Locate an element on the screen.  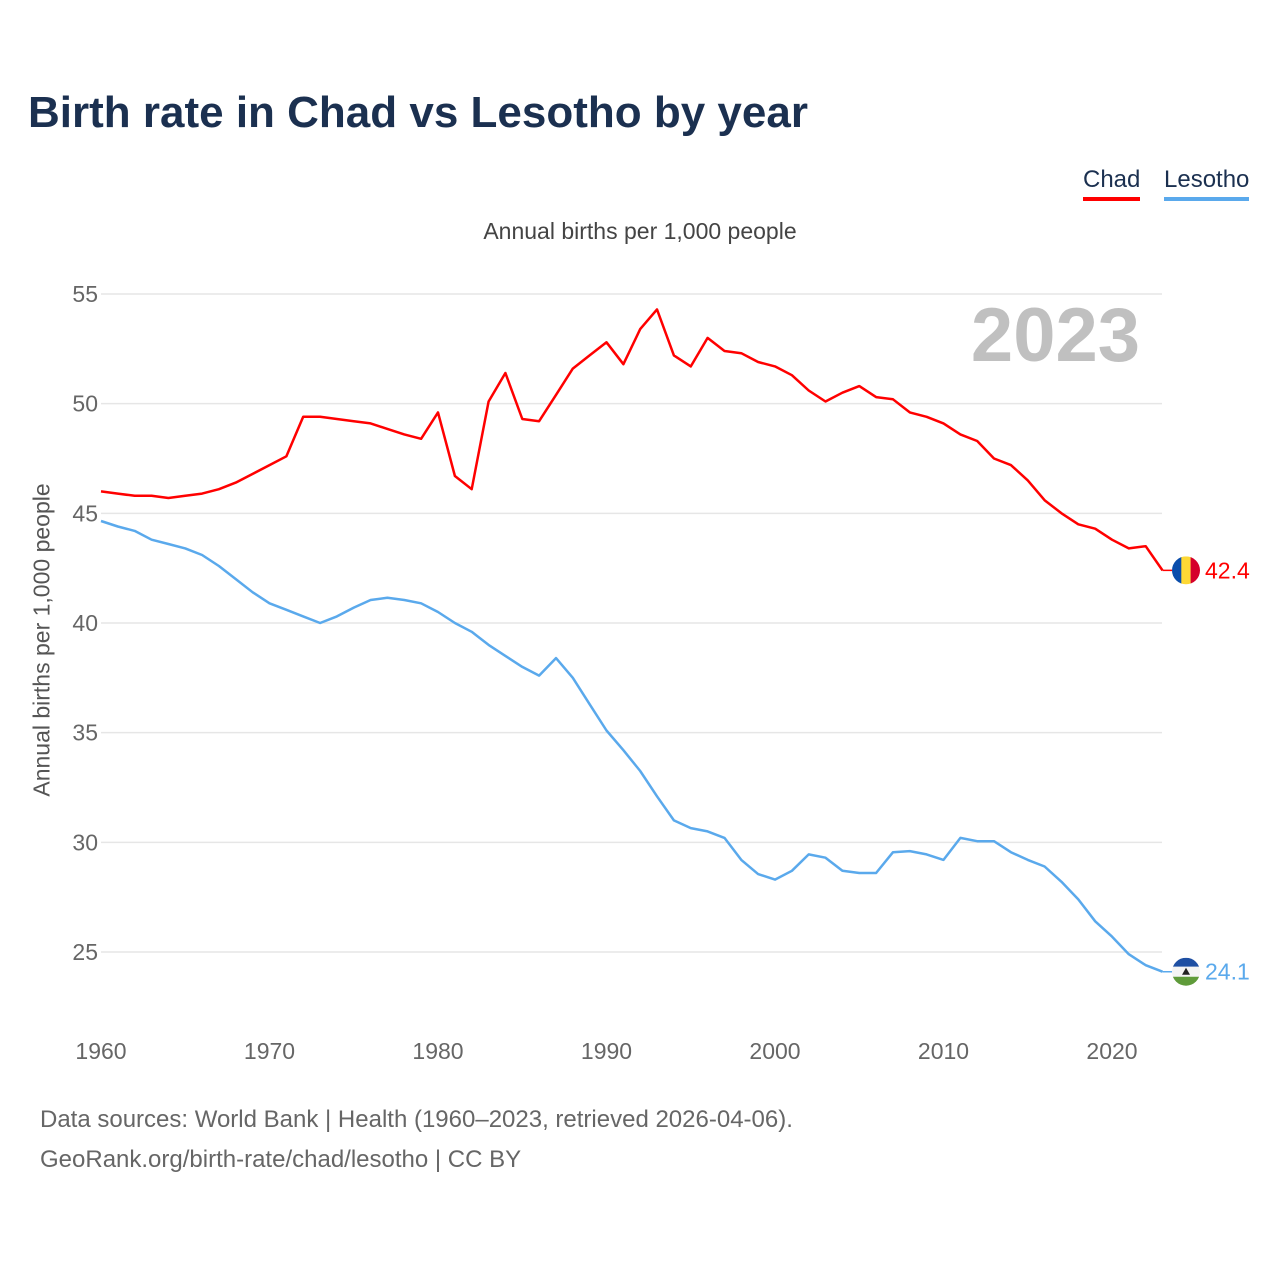
y-tick-label: 55 is located at coordinates (85, 294).